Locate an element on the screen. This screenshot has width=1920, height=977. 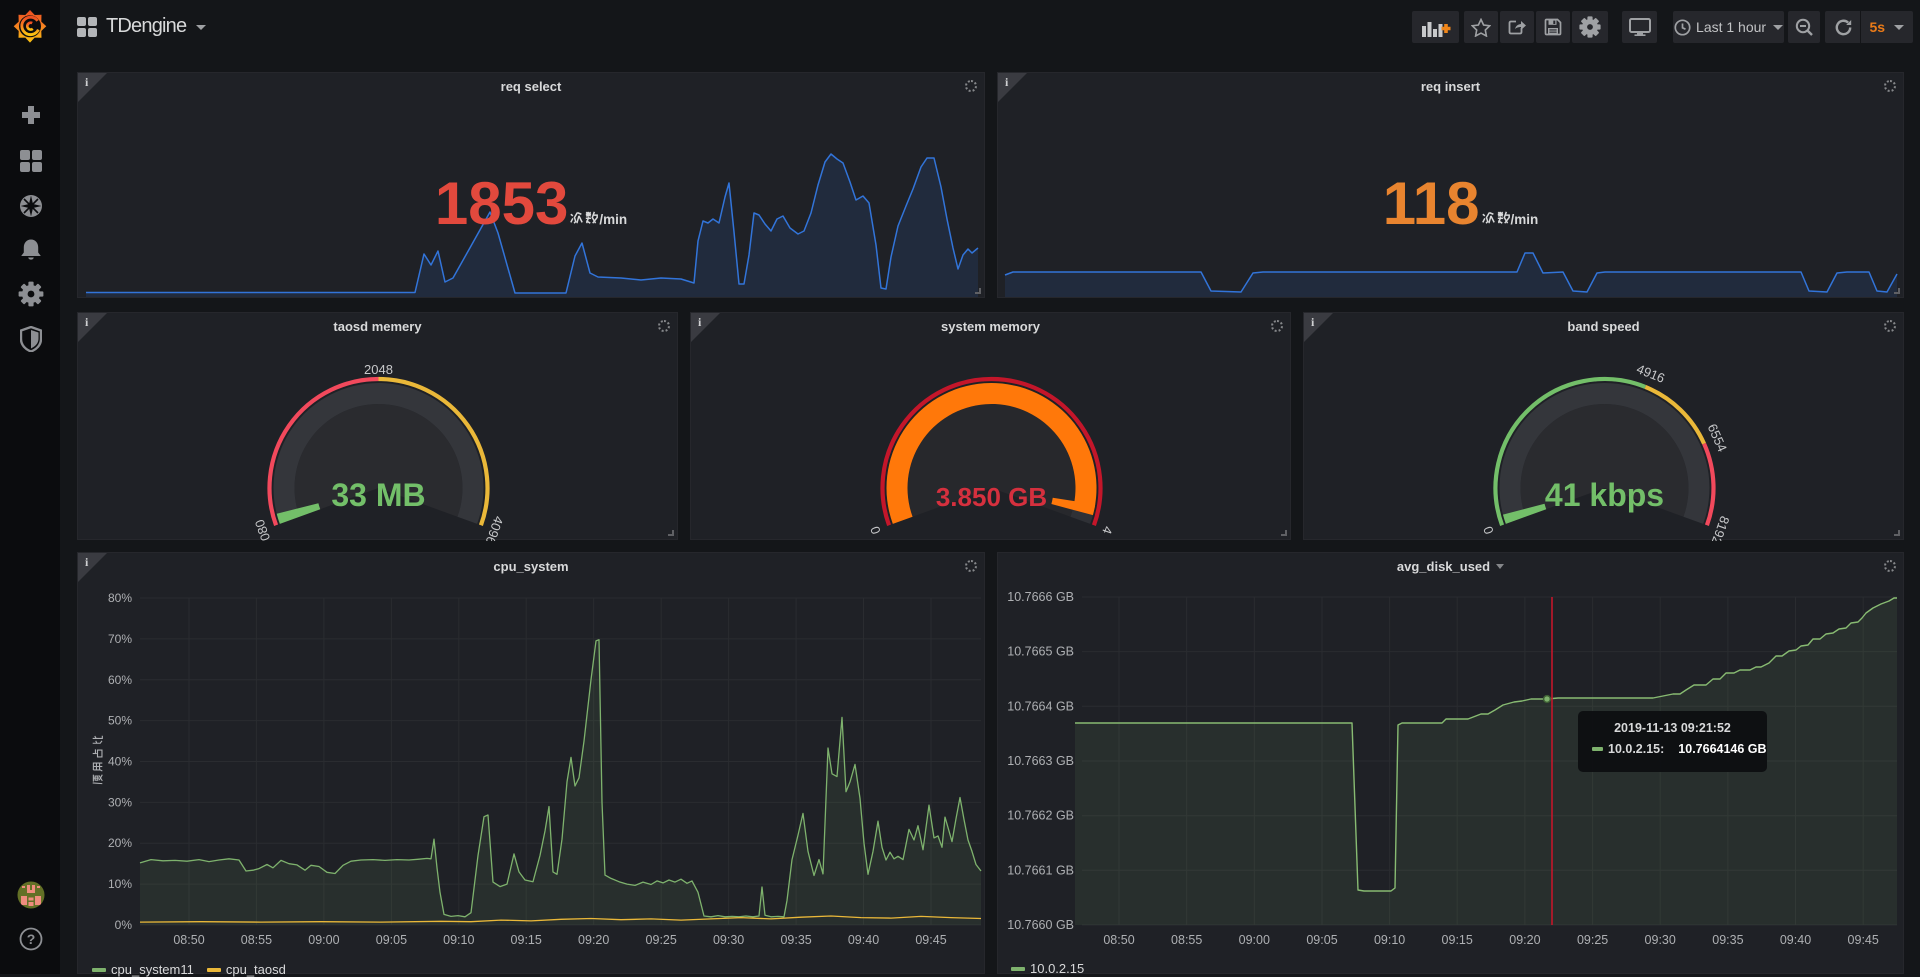
svg-text: 30% is located at coordinates (120, 802).